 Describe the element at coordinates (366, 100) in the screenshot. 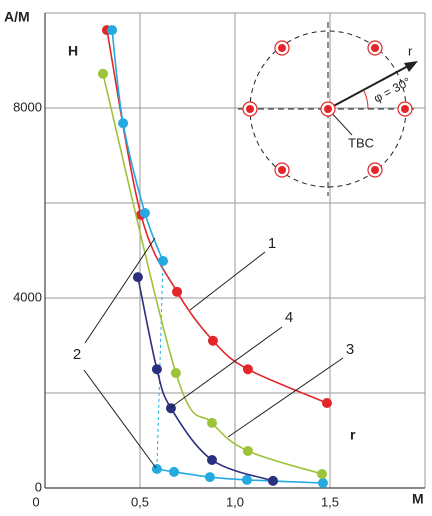

I see `inset-angle` at that location.